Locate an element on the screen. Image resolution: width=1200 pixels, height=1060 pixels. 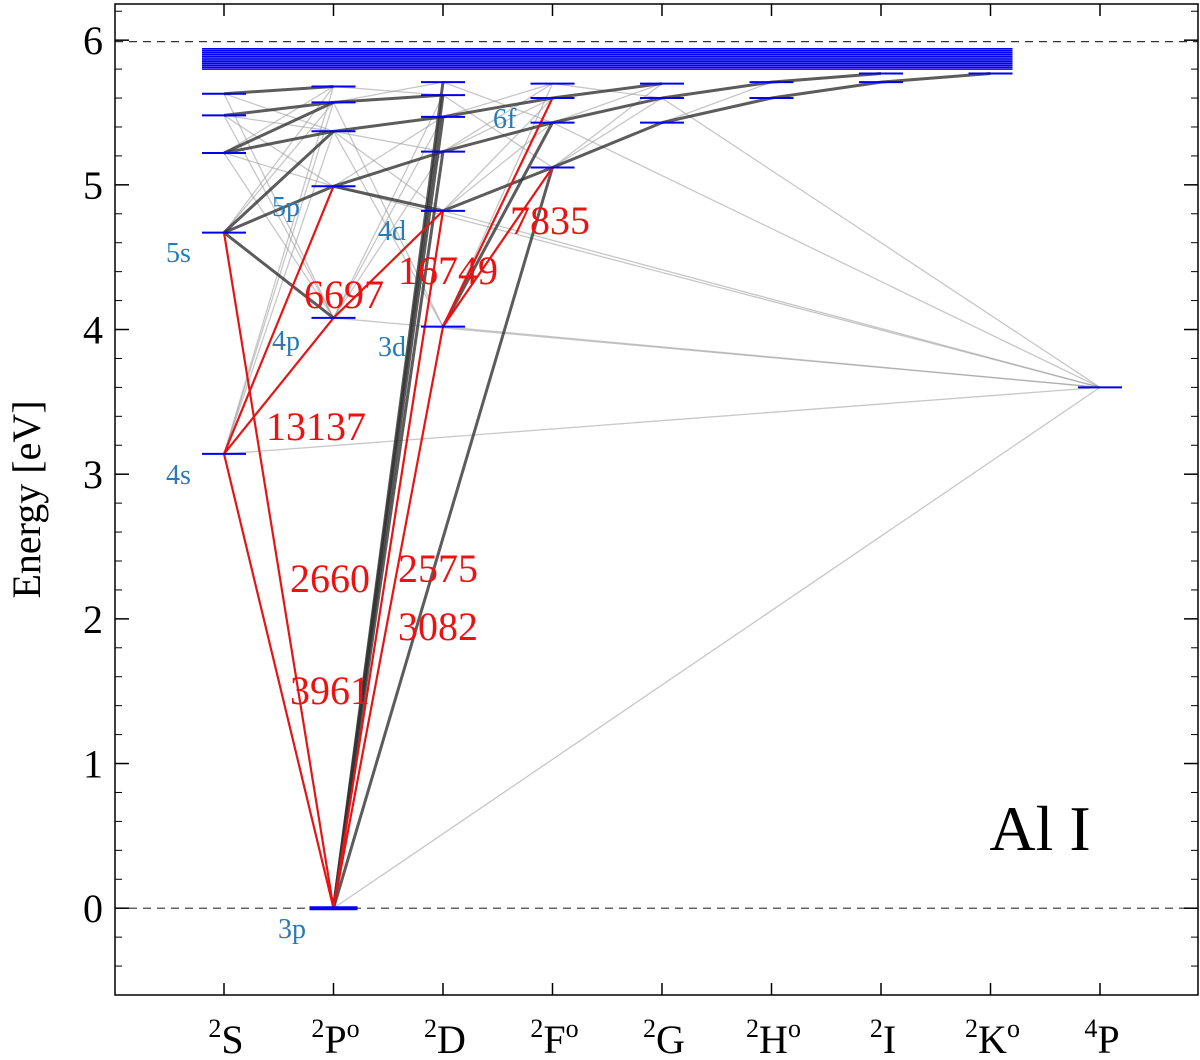
y-tick-label: 2 is located at coordinates (93, 619).